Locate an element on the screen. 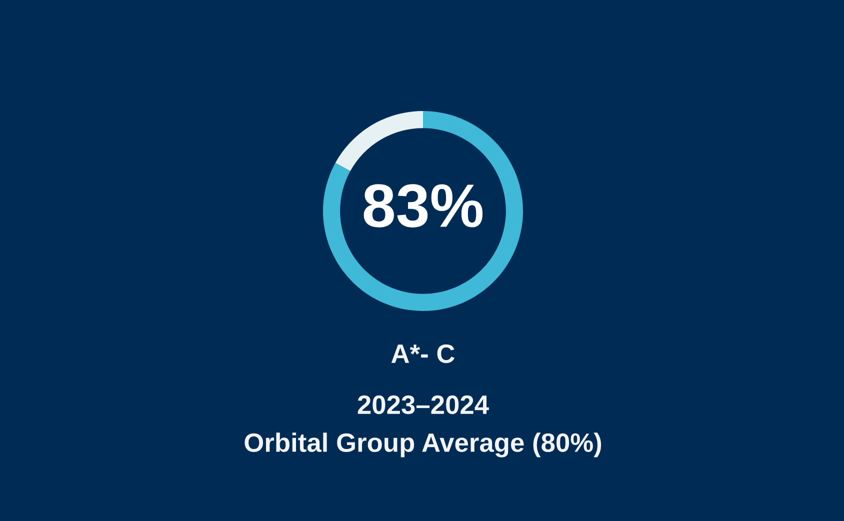 The height and width of the screenshot is (521, 844). text: 2023–2024 is located at coordinates (423, 404).